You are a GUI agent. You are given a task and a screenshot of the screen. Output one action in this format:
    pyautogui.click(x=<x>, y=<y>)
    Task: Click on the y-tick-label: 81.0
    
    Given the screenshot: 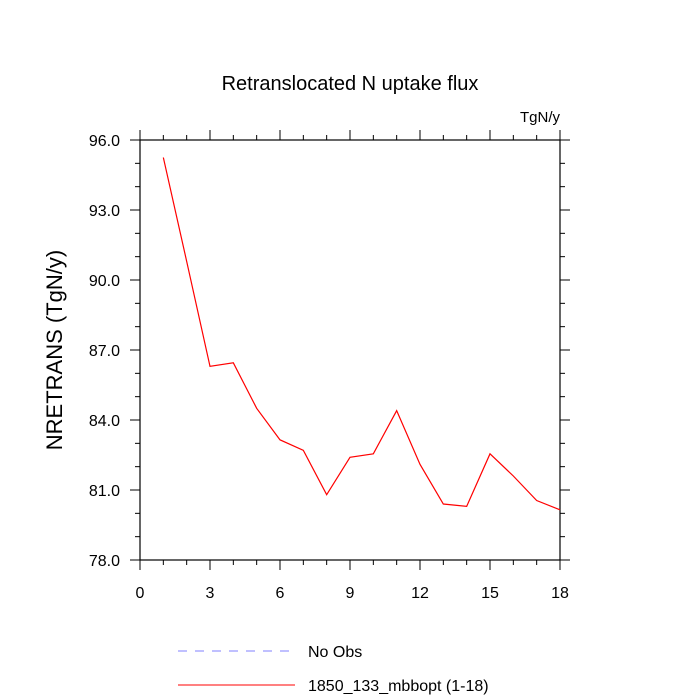 What is the action you would take?
    pyautogui.click(x=104, y=491)
    